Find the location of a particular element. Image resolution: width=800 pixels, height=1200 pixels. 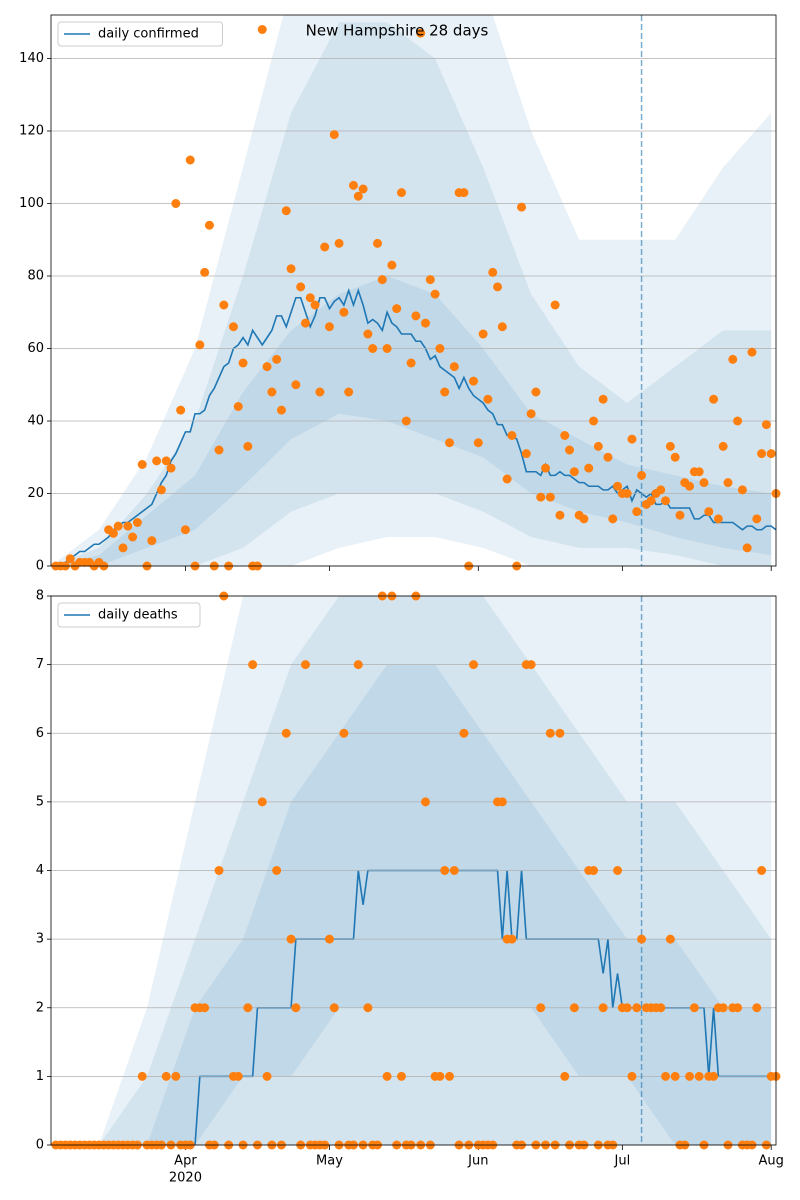

y-tick-label: 0 is located at coordinates (40, 566).